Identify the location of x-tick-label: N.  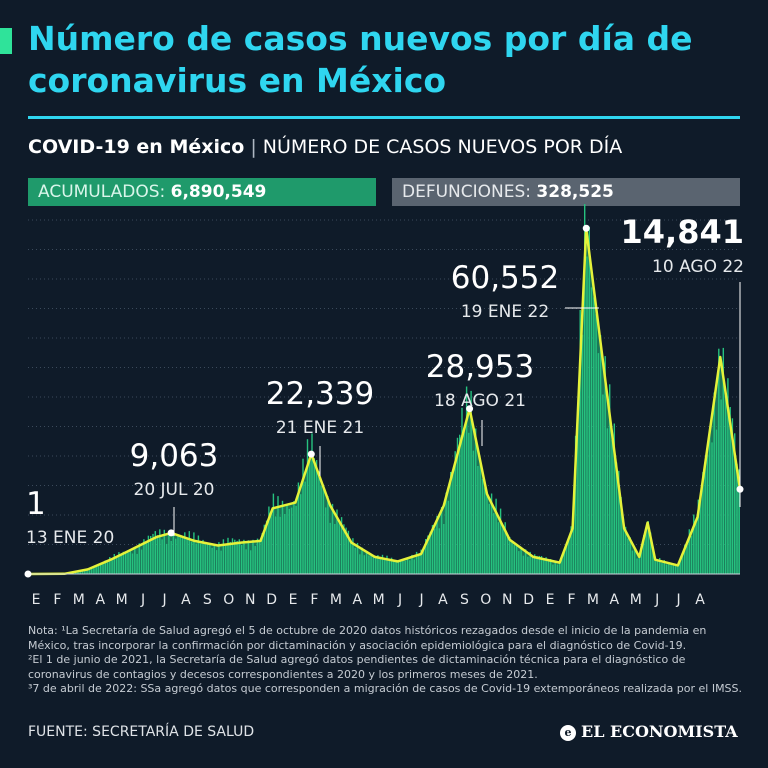
(507, 600).